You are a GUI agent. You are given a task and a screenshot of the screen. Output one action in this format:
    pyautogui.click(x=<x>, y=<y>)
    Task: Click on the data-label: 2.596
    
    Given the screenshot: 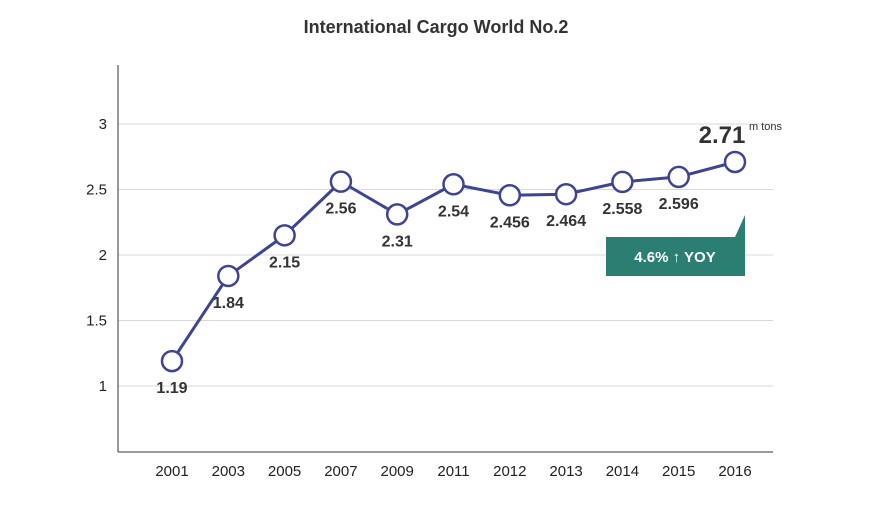 What is the action you would take?
    pyautogui.click(x=679, y=204)
    